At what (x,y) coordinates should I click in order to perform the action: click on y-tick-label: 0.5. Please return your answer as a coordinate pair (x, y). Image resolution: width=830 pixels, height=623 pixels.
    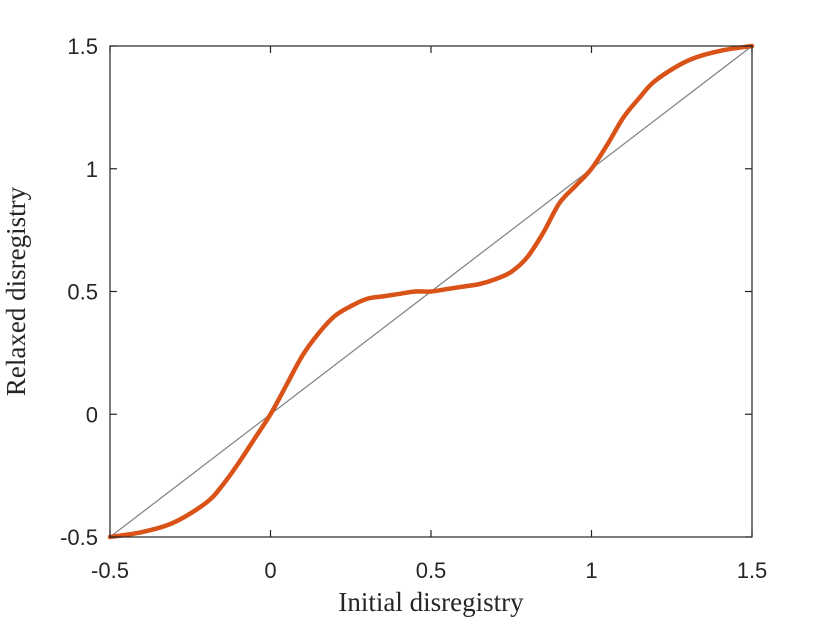
    Looking at the image, I should click on (82, 292).